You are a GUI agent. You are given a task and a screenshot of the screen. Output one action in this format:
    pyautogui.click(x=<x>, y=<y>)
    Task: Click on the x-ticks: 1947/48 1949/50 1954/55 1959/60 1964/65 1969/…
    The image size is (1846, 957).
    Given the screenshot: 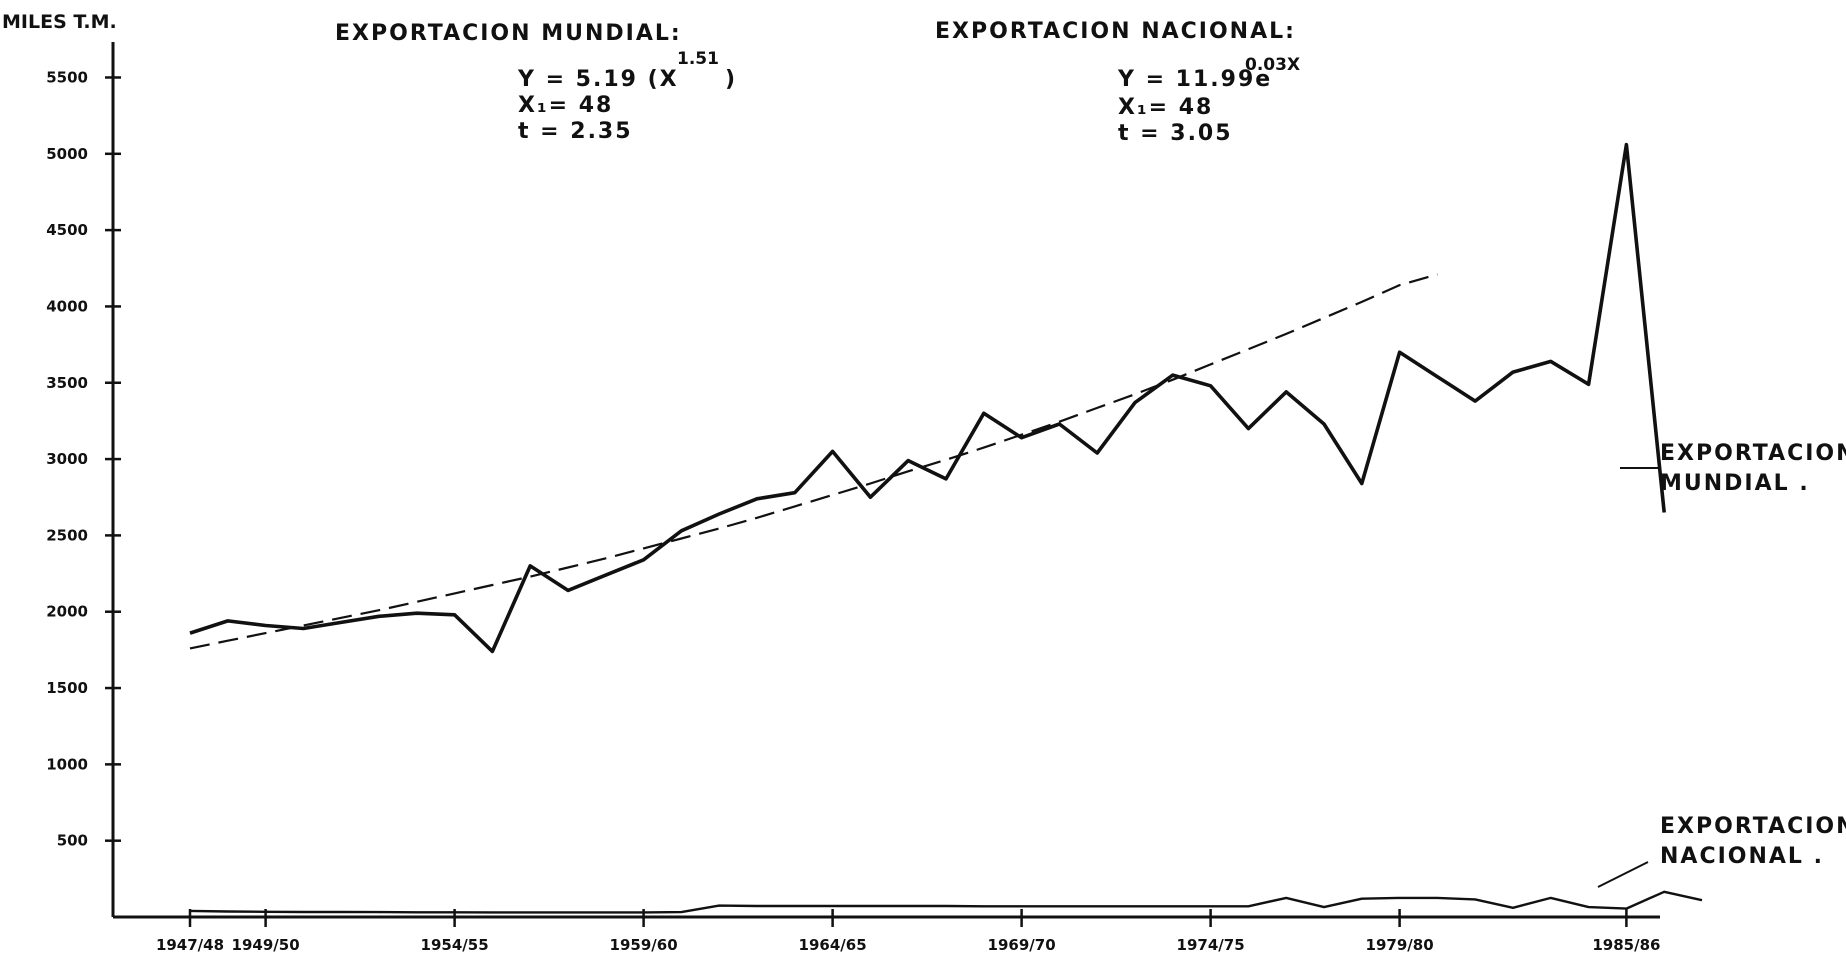 What is the action you would take?
    pyautogui.click(x=908, y=931)
    